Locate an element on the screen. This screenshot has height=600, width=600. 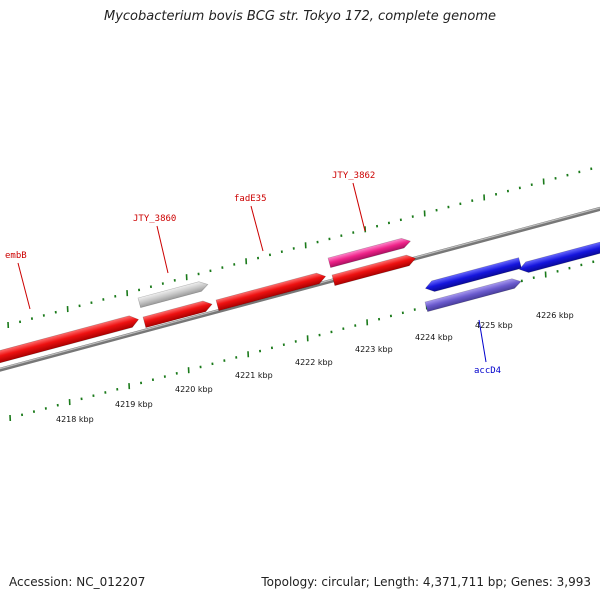
gene-jty3862-pink is located at coordinates (369, 252).